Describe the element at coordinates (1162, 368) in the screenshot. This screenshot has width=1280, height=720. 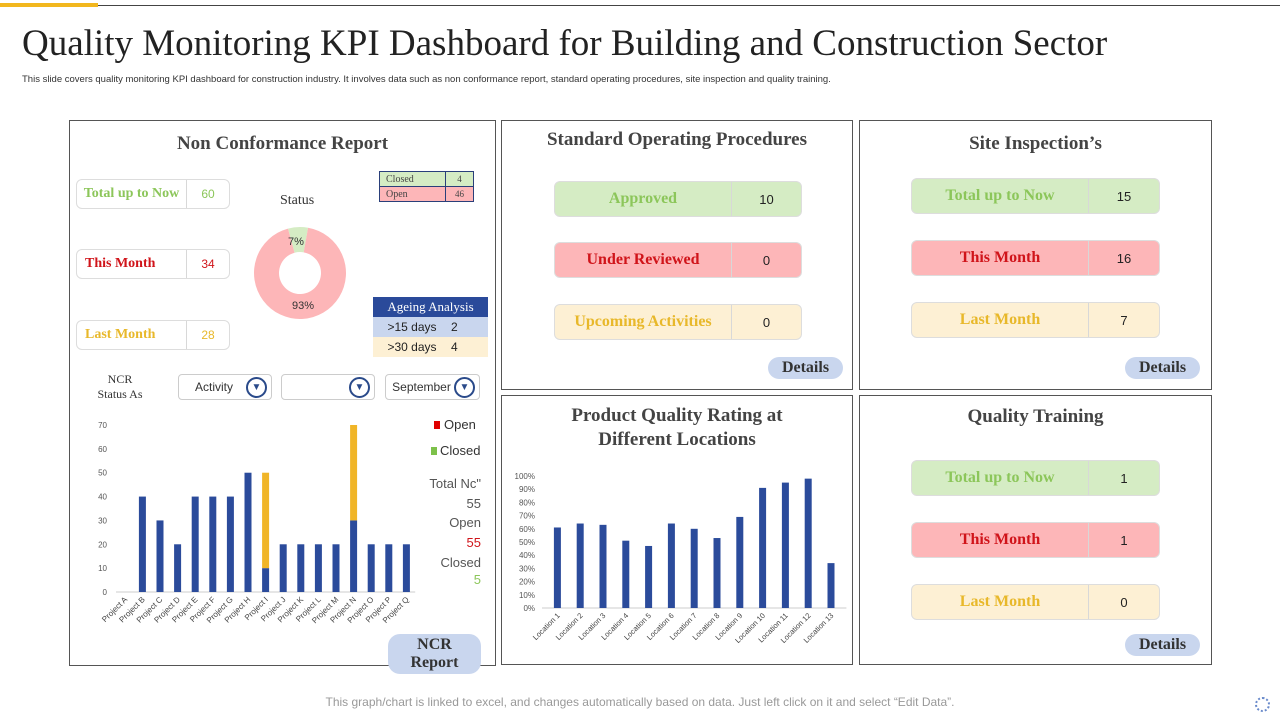
I see `site-details-button: Details` at that location.